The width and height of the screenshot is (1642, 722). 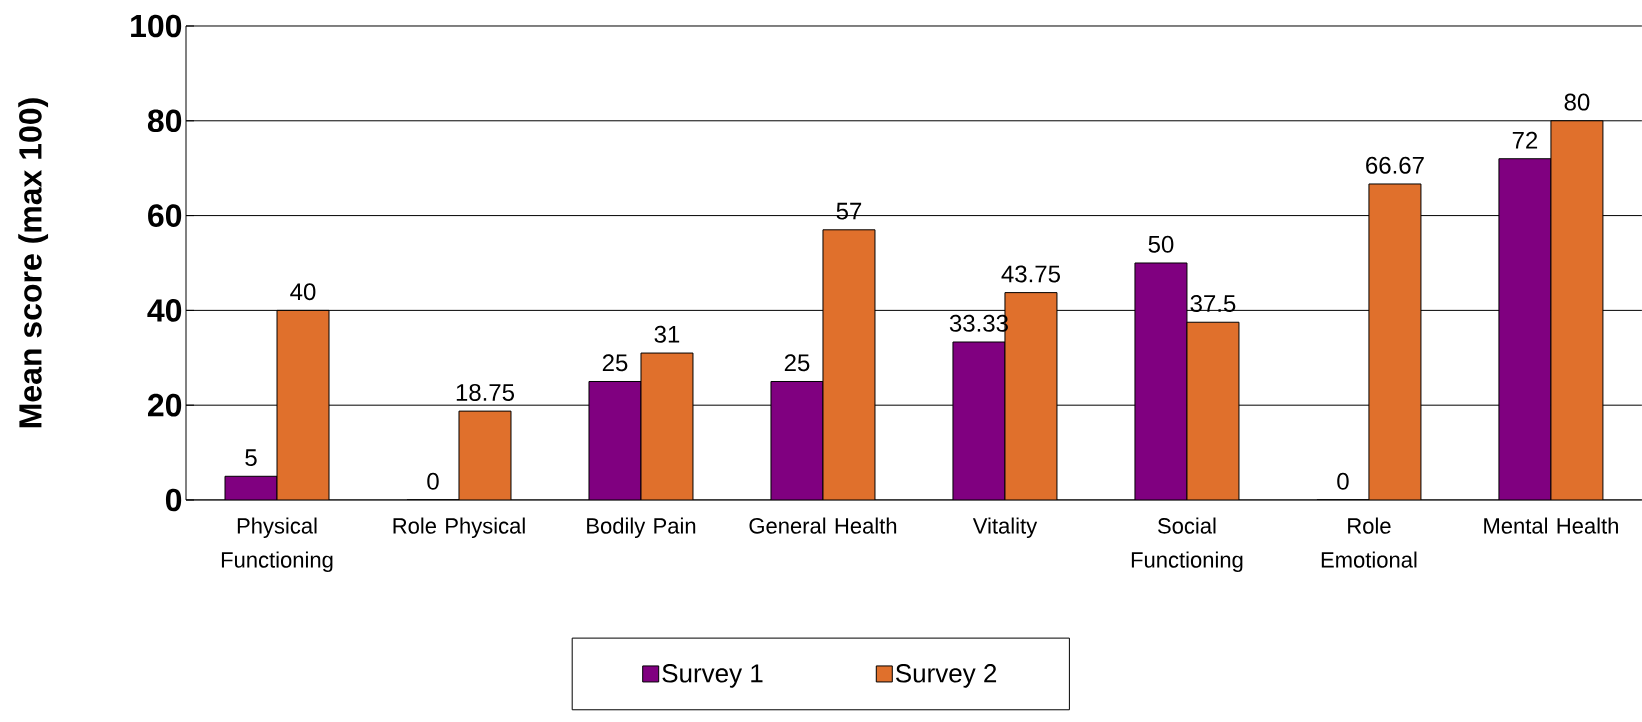 I want to click on x-tick-label: Bodily Pain, so click(x=641, y=528).